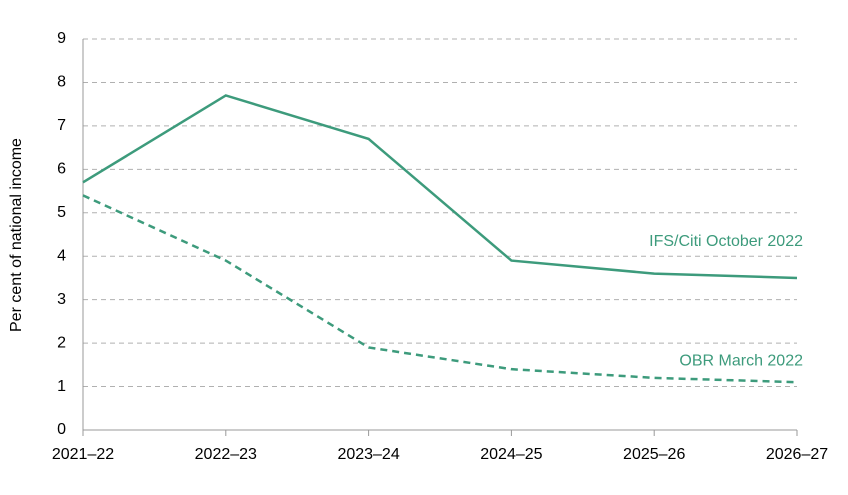 The height and width of the screenshot is (495, 848). What do you see at coordinates (61, 82) in the screenshot?
I see `y-tick-label: 8` at bounding box center [61, 82].